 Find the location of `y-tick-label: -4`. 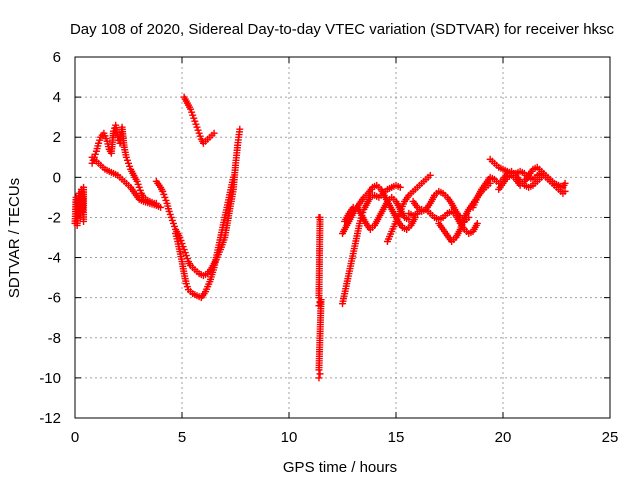

y-tick-label: -4 is located at coordinates (54, 258).